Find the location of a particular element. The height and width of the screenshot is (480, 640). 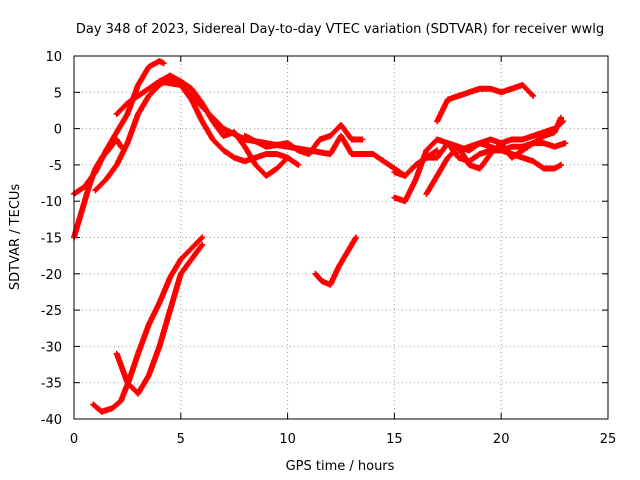

x-tick-label: 10 is located at coordinates (287, 439).